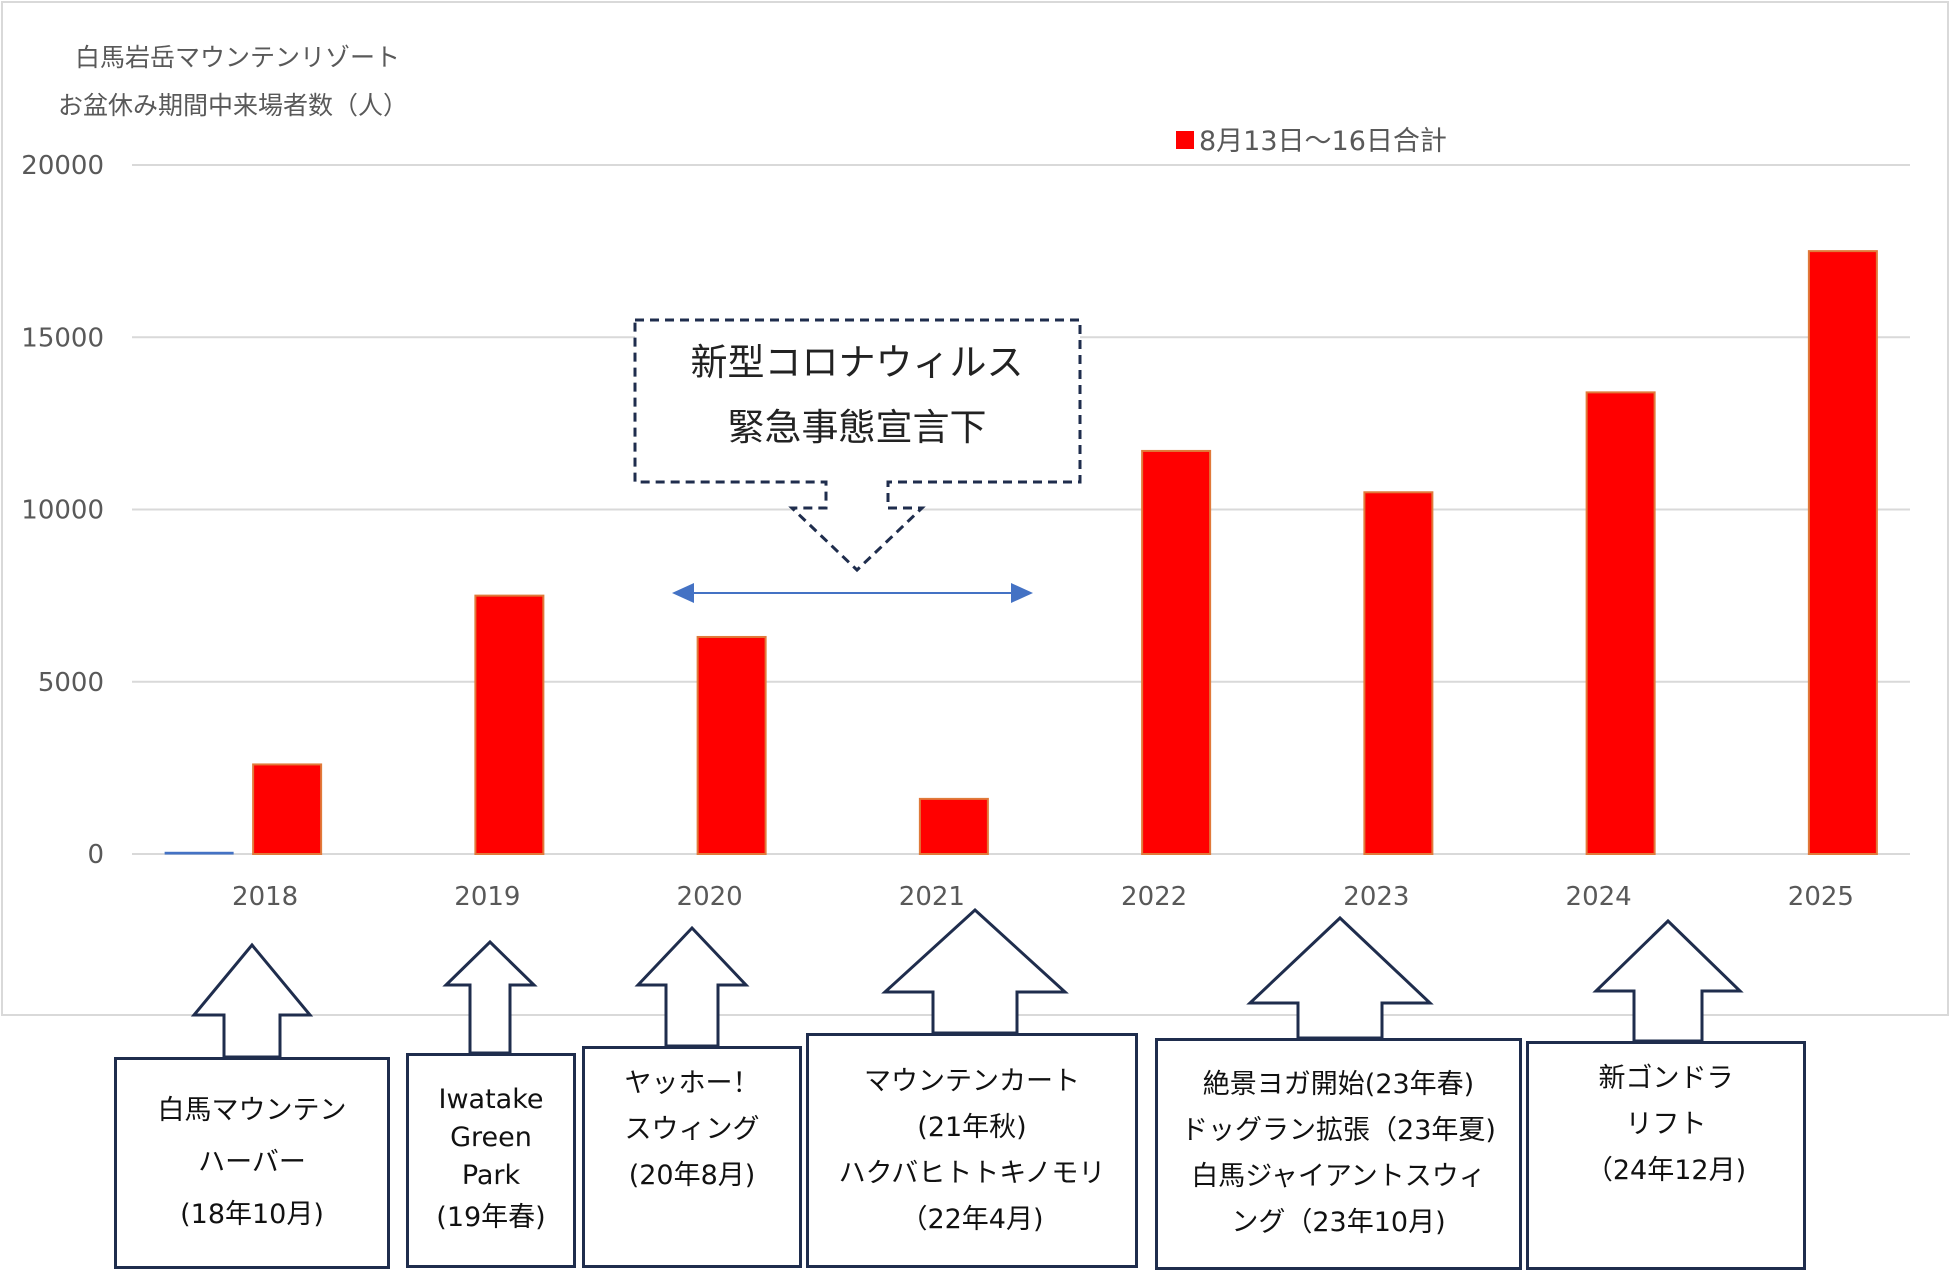 The width and height of the screenshot is (1950, 1274). I want to click on x-axis-ticks: 2018 2019 2020 2021 2022 2023 2024 2025, so click(1043, 897).